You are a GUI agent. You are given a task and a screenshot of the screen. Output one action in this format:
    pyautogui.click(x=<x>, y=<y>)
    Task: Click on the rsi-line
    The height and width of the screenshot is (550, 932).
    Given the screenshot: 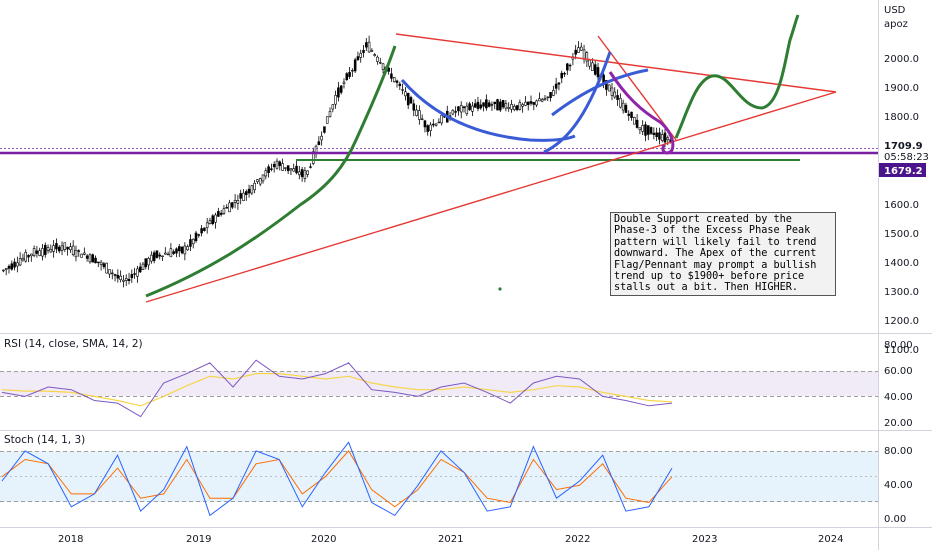 What is the action you would take?
    pyautogui.click(x=337, y=388)
    